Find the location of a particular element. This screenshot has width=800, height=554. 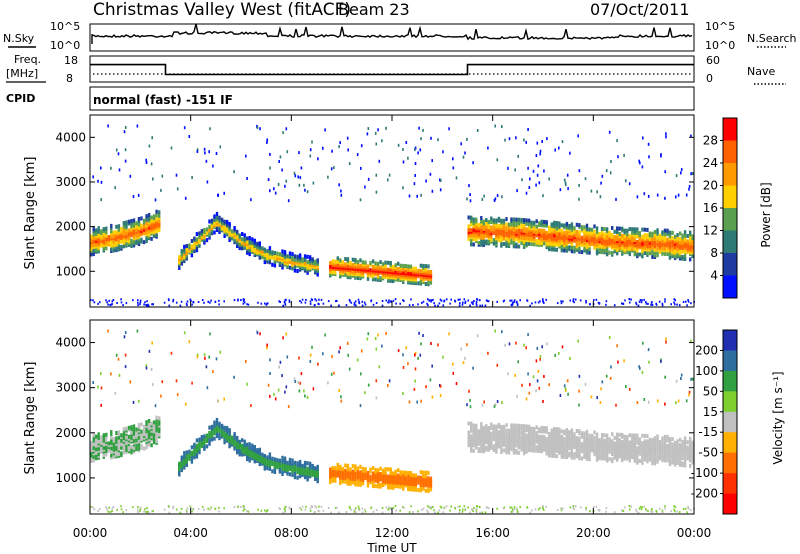

velocity-ground-cell is located at coordinates (123, 512).